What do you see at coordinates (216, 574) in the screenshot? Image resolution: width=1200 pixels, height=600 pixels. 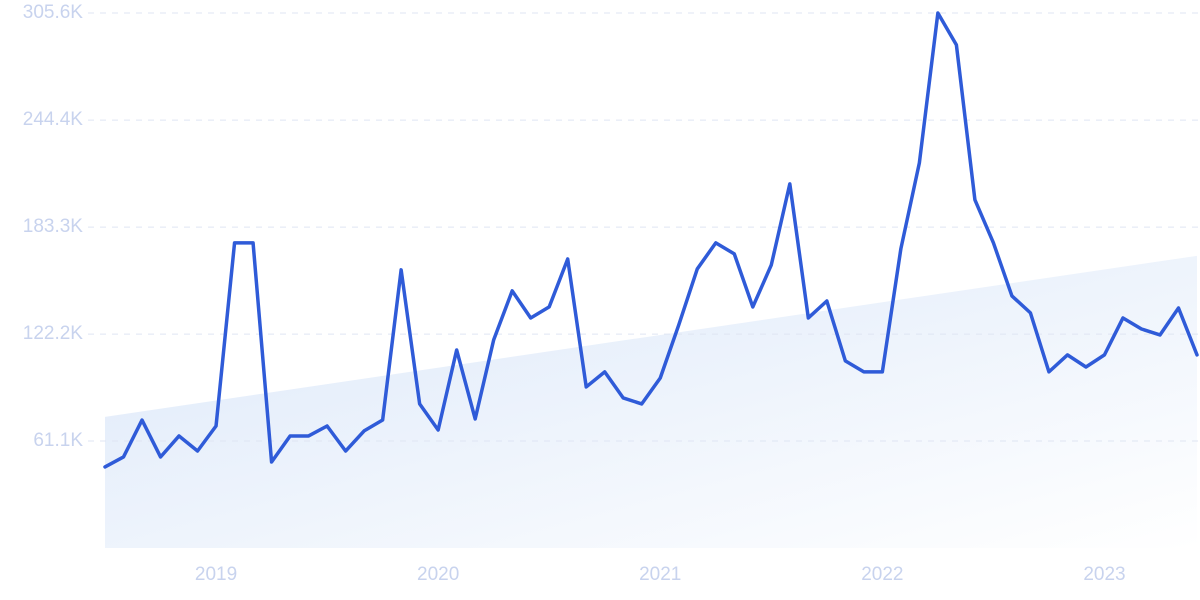 I see `x-tick-label: 2019` at bounding box center [216, 574].